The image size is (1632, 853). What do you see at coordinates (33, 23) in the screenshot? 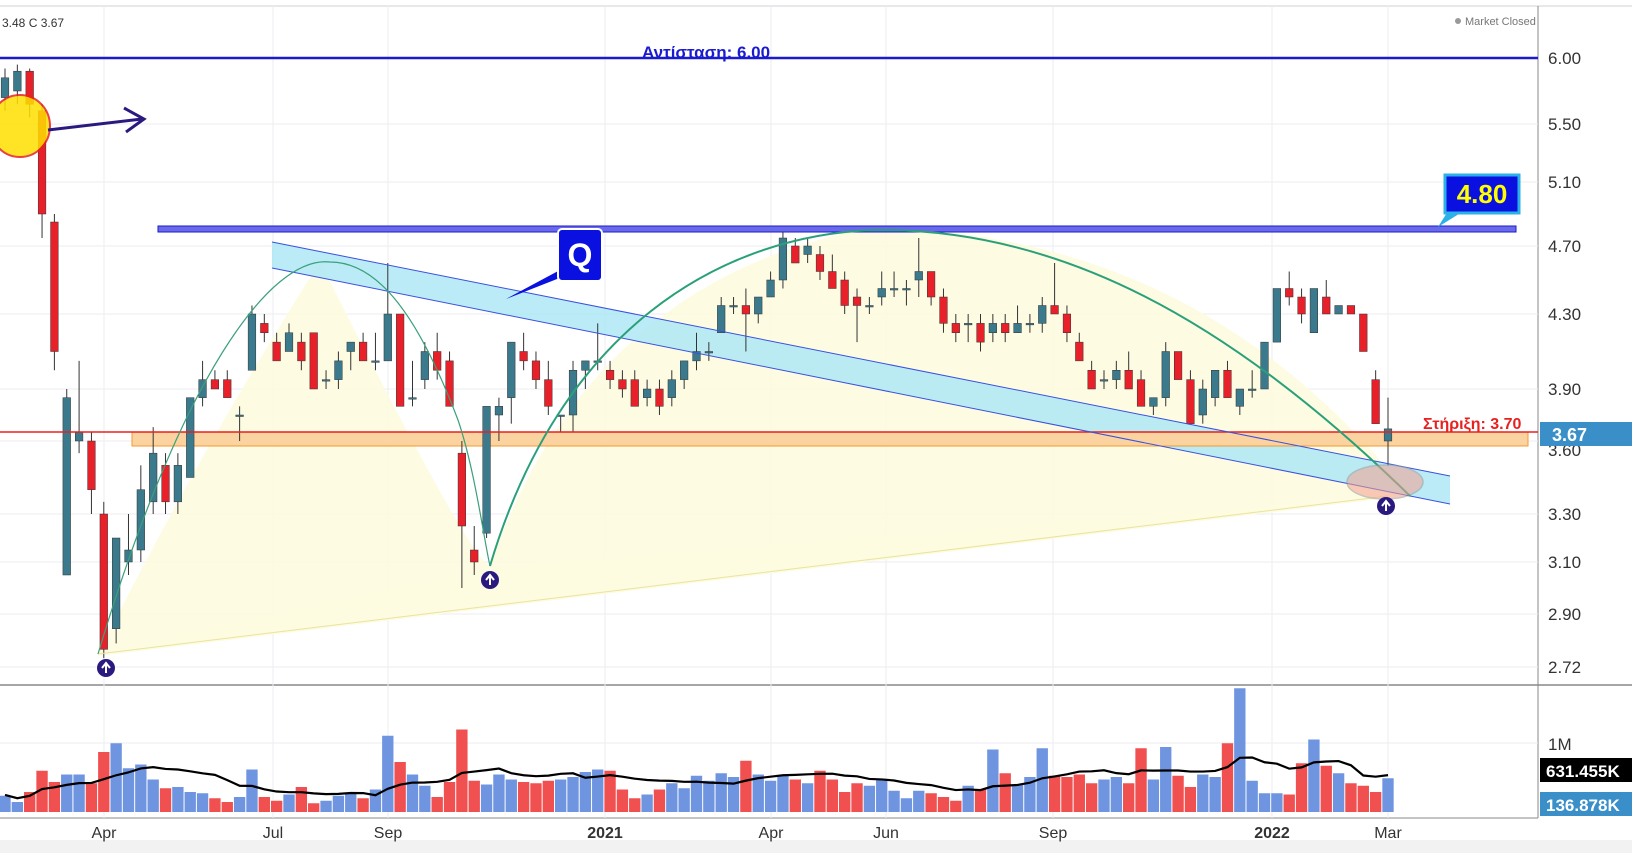
I see `ohlc-readout: 3.48 C 3.67` at bounding box center [33, 23].